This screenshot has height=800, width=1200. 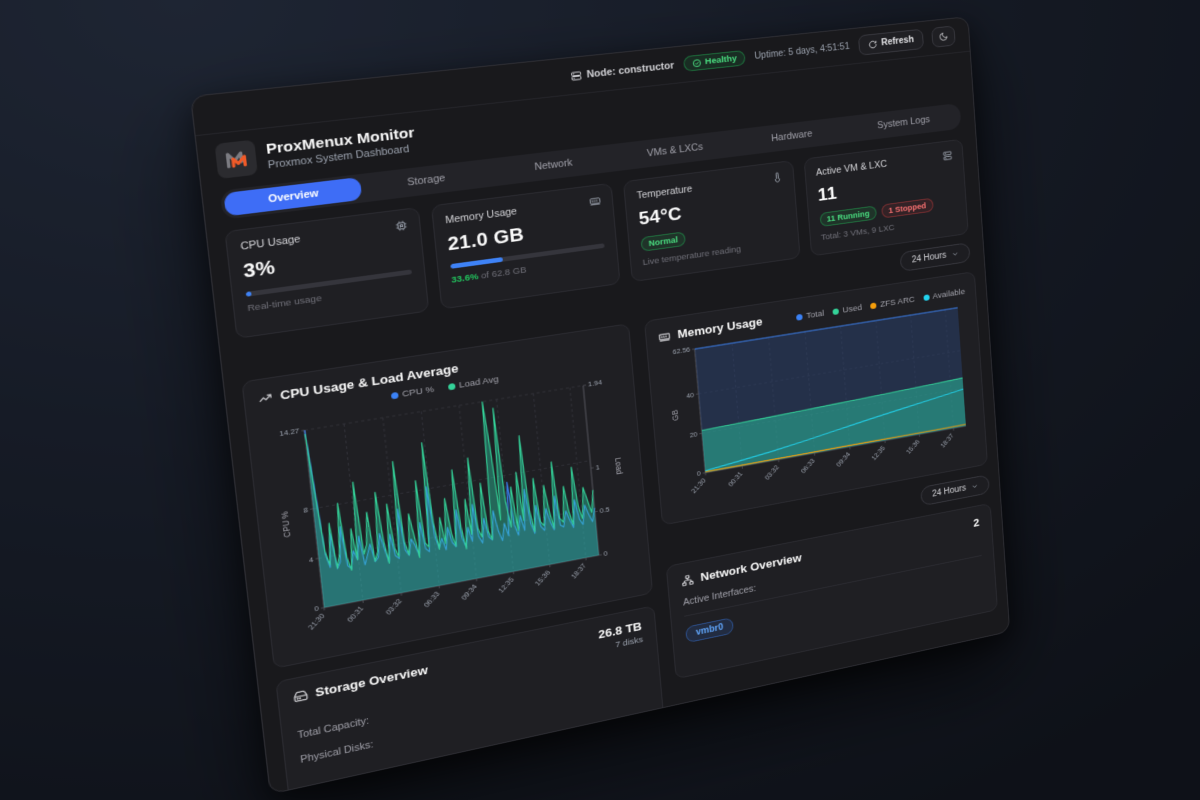 What do you see at coordinates (675, 415) in the screenshot?
I see `svg-text: GB` at bounding box center [675, 415].